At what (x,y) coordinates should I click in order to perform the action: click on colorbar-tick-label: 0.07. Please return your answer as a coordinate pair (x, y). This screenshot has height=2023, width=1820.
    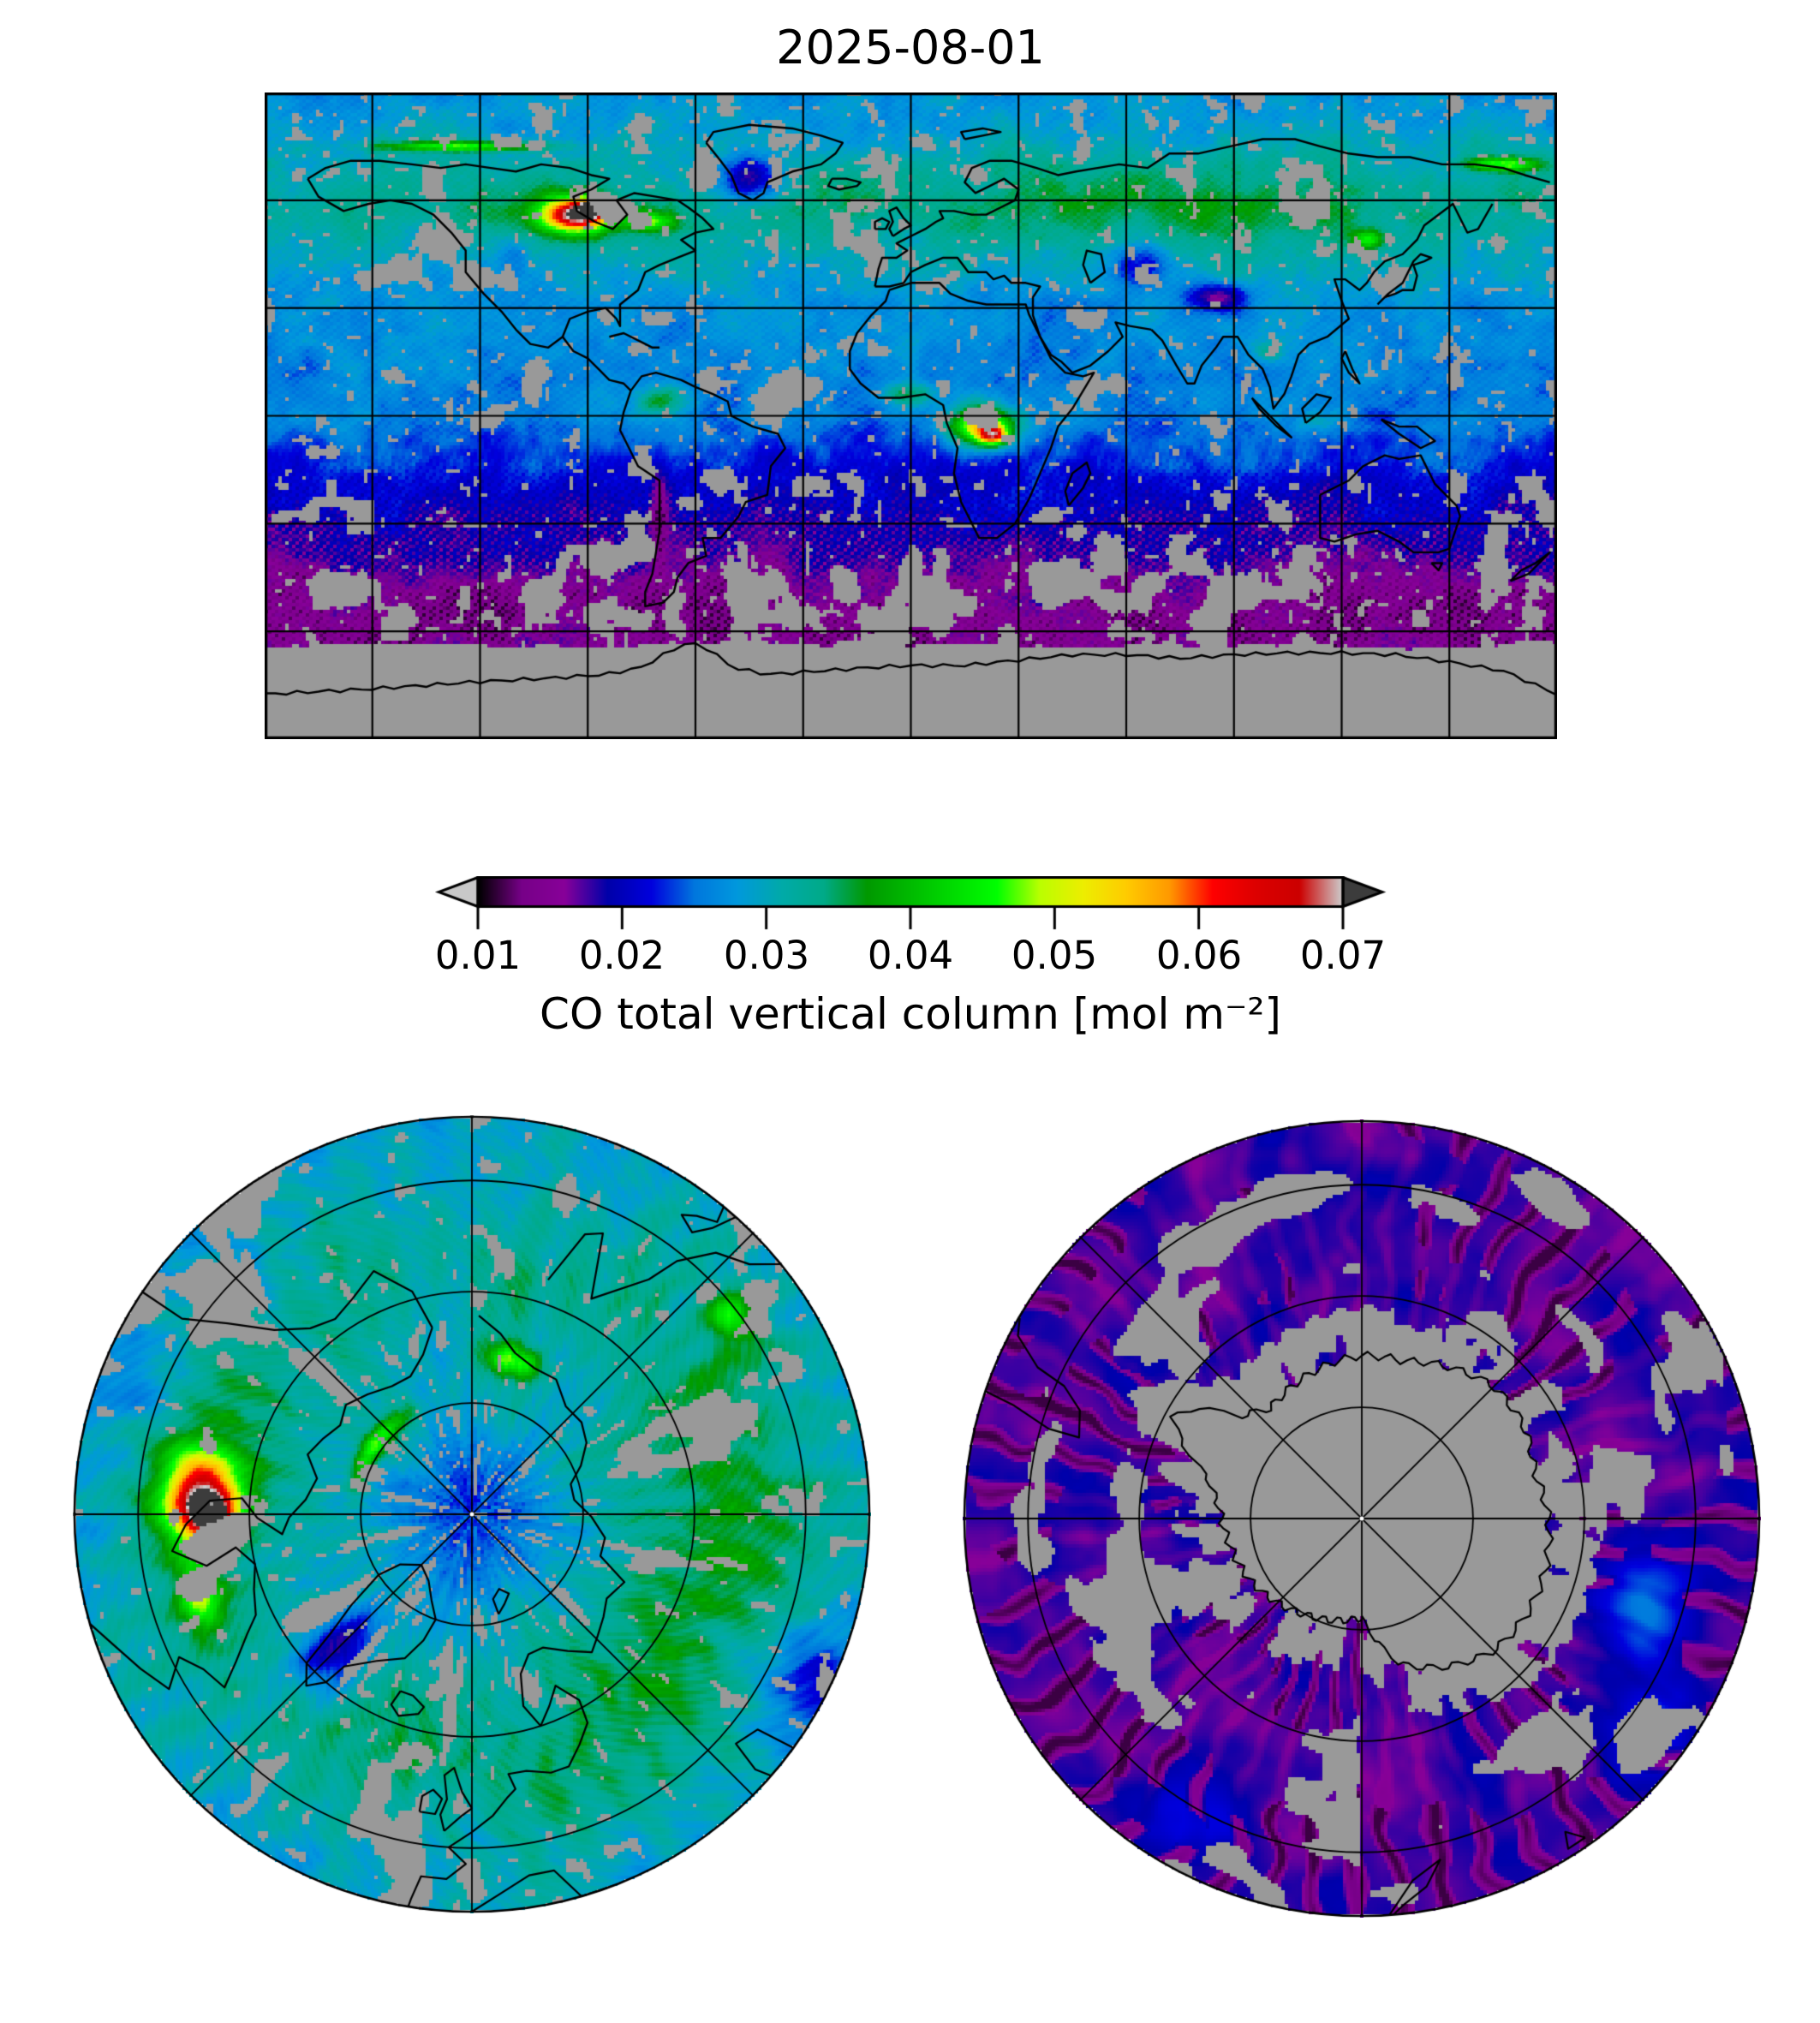
    Looking at the image, I should click on (1343, 955).